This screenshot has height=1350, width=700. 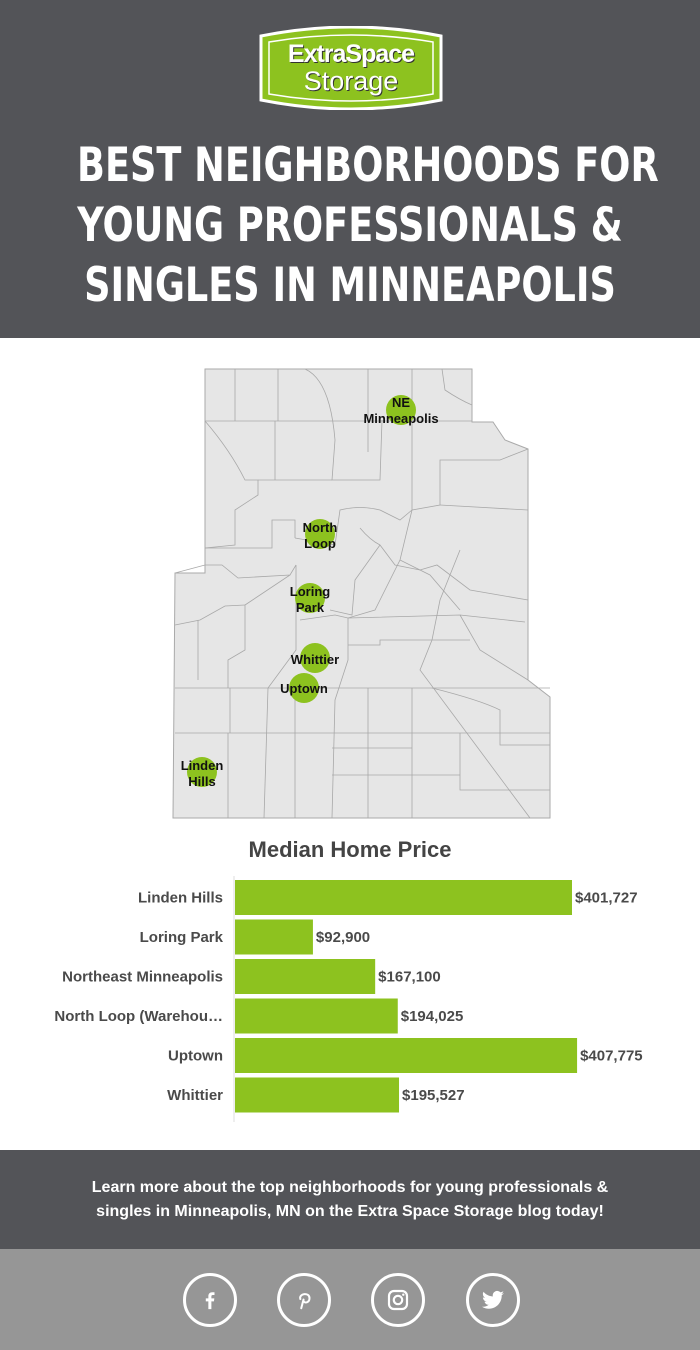 I want to click on facebook-button, so click(x=210, y=1300).